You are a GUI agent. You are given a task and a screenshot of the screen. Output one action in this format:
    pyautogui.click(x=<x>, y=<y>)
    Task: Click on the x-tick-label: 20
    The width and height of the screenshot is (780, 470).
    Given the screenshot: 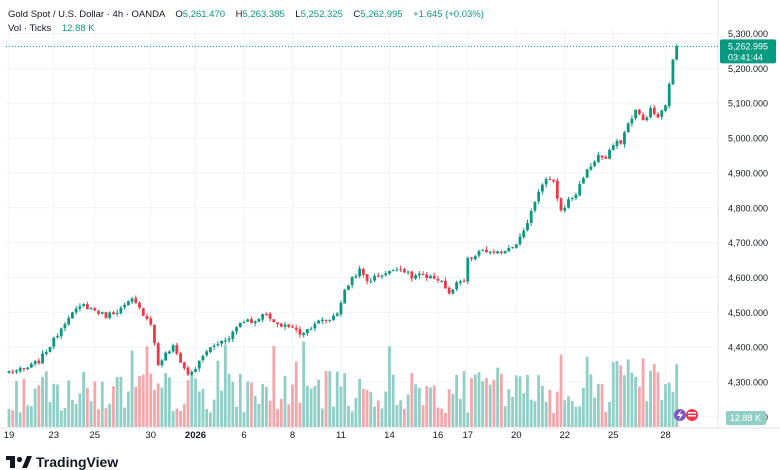 What is the action you would take?
    pyautogui.click(x=516, y=435)
    